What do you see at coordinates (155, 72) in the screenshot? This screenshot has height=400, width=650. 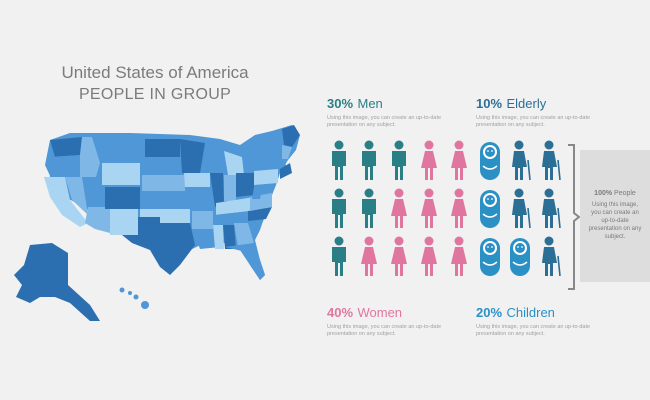 I see `page-title: United States of America` at bounding box center [155, 72].